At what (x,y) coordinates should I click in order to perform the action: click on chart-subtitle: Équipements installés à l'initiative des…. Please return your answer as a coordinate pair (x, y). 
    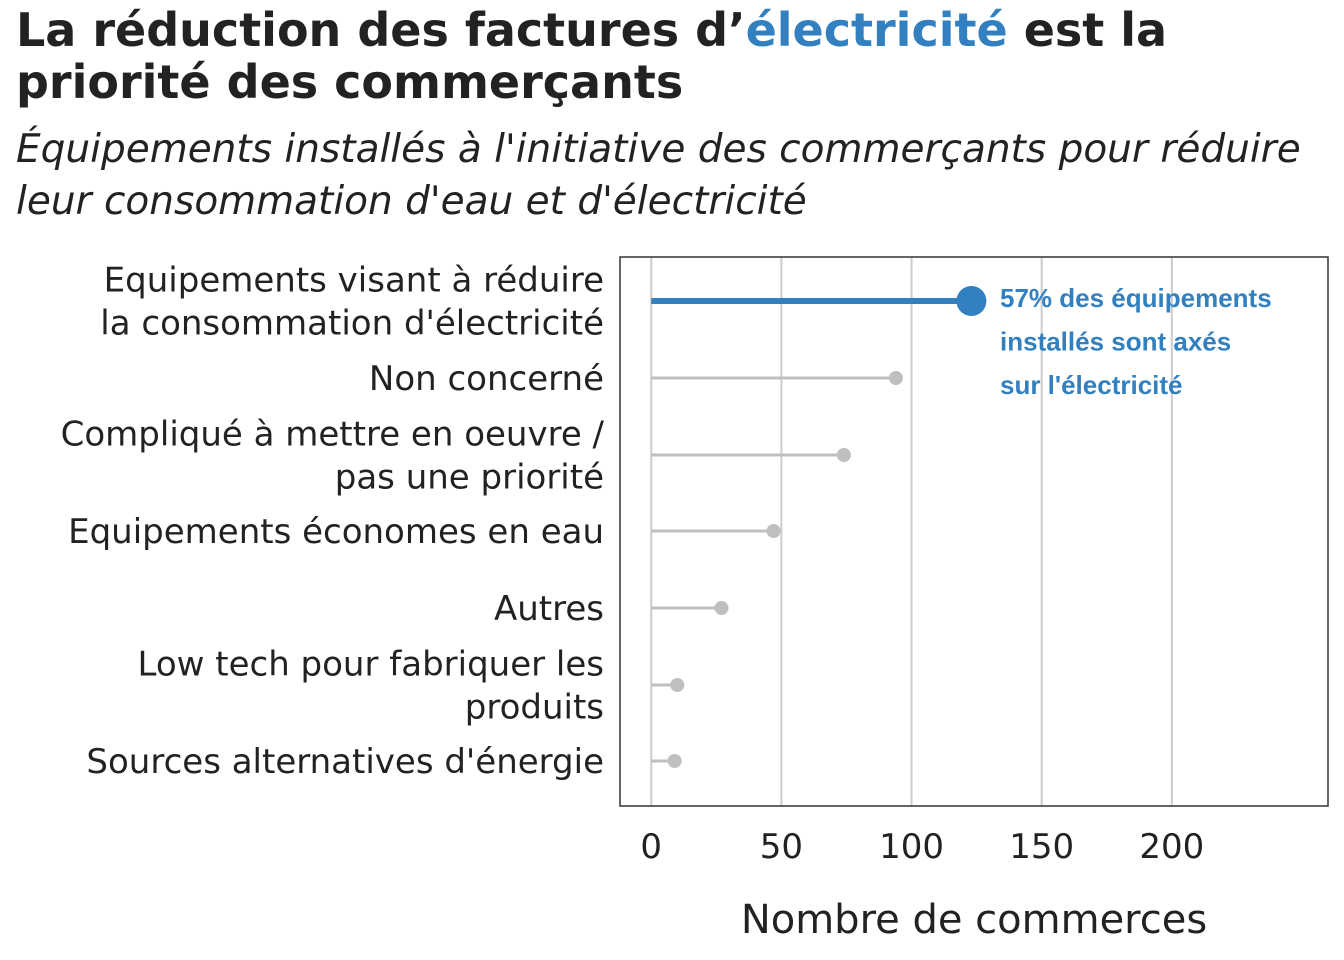
    Looking at the image, I should click on (658, 175).